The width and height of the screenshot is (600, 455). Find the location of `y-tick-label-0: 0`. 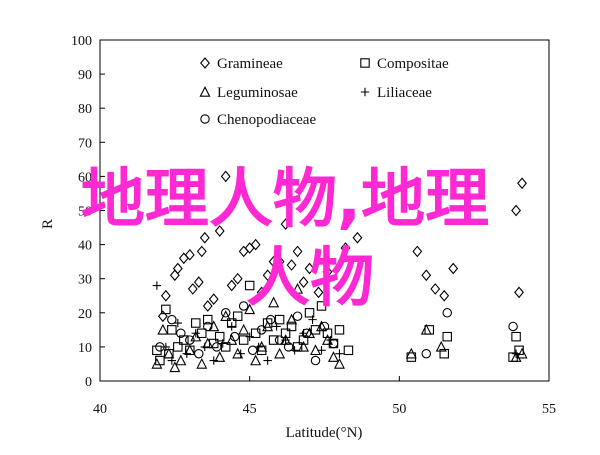

y-tick-label-0: 0 is located at coordinates (88, 382).